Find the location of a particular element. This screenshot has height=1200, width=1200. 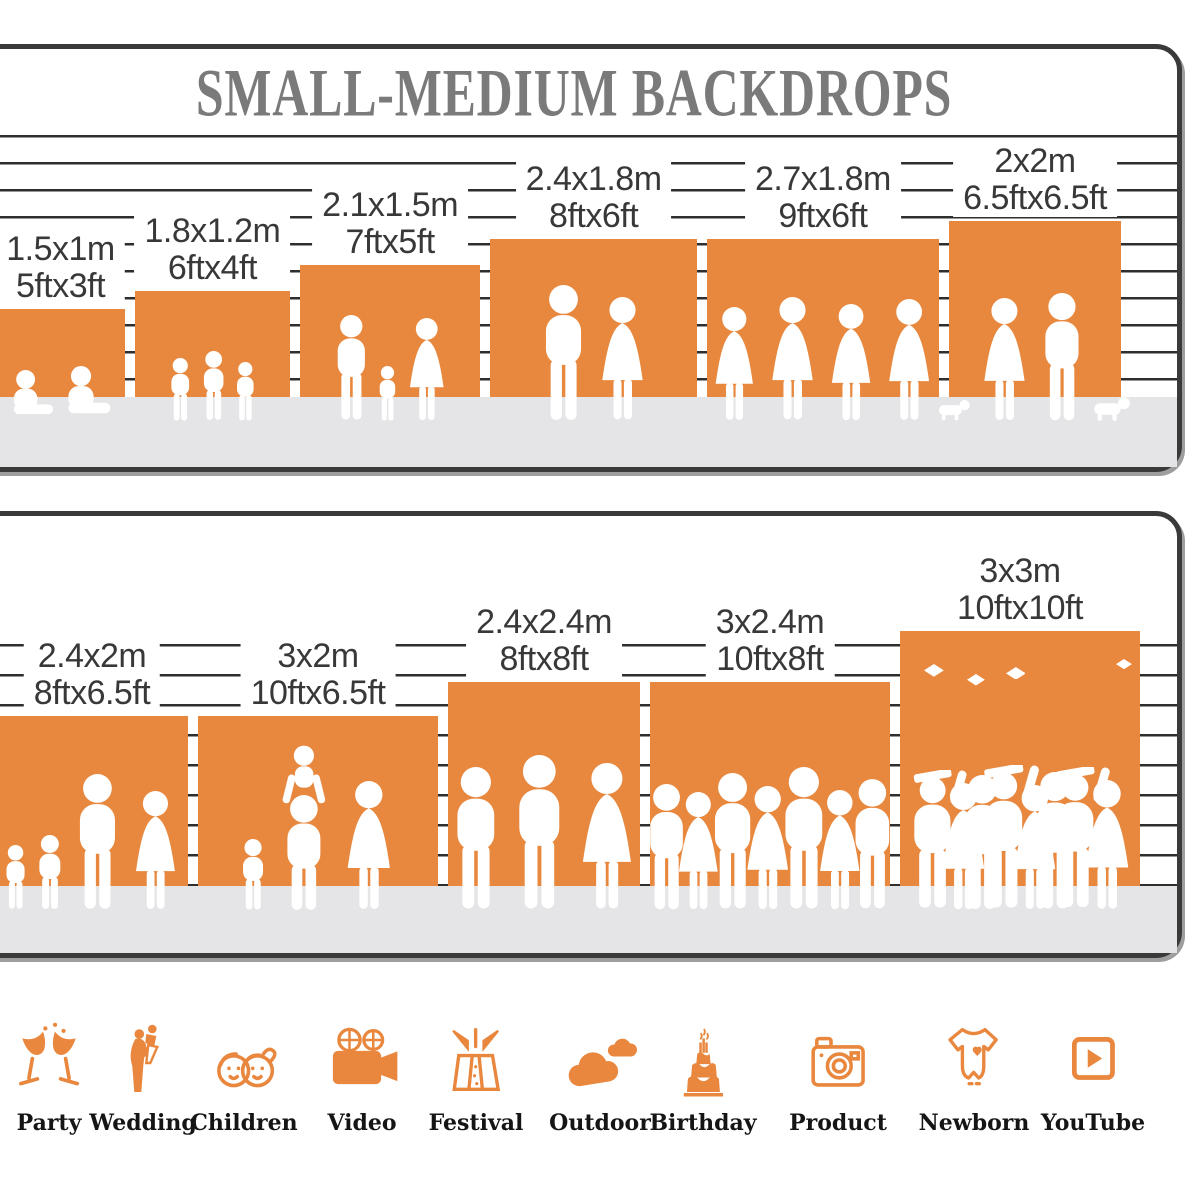

silhouette-group-adults-standing is located at coordinates (544, 832).